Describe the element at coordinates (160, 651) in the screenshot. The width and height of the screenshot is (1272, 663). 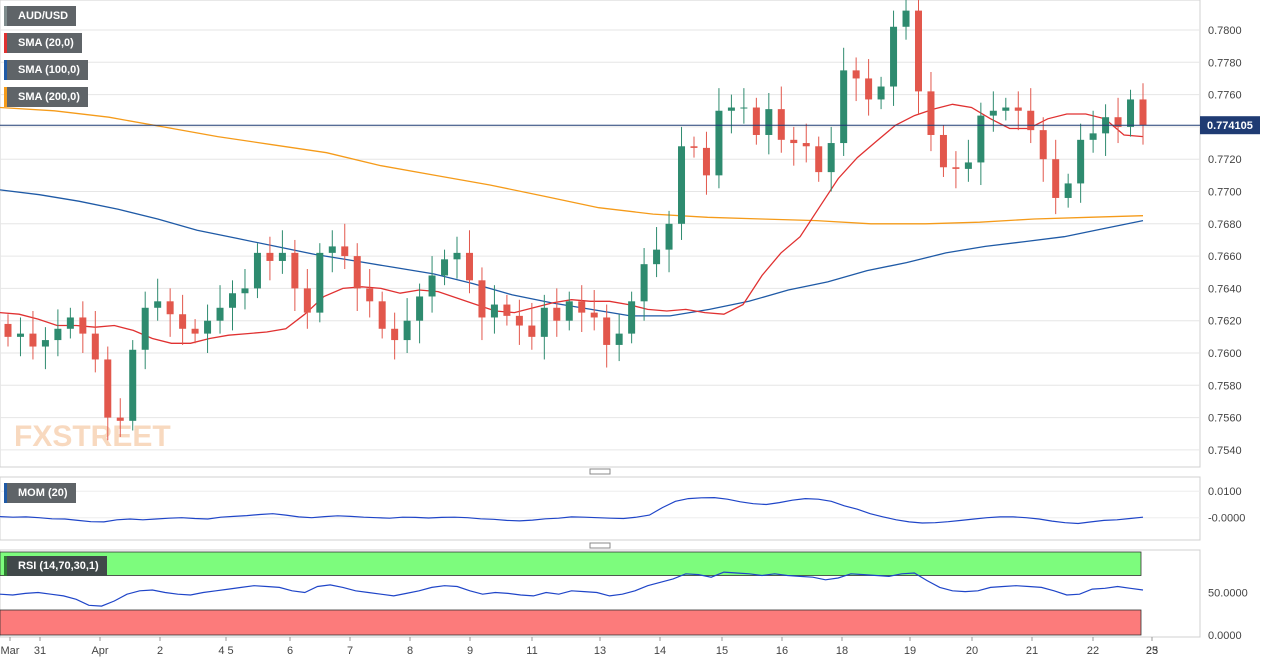
I see `x-tick-label: 2` at that location.